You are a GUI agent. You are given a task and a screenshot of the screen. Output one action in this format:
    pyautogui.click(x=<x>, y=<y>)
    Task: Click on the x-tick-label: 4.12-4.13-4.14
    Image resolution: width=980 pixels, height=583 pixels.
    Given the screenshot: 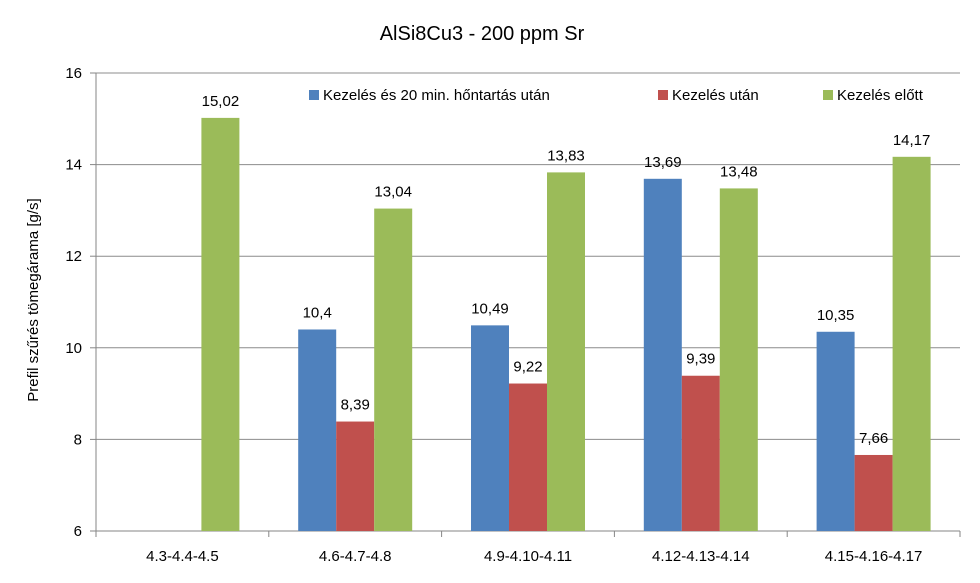 What is the action you would take?
    pyautogui.click(x=701, y=556)
    